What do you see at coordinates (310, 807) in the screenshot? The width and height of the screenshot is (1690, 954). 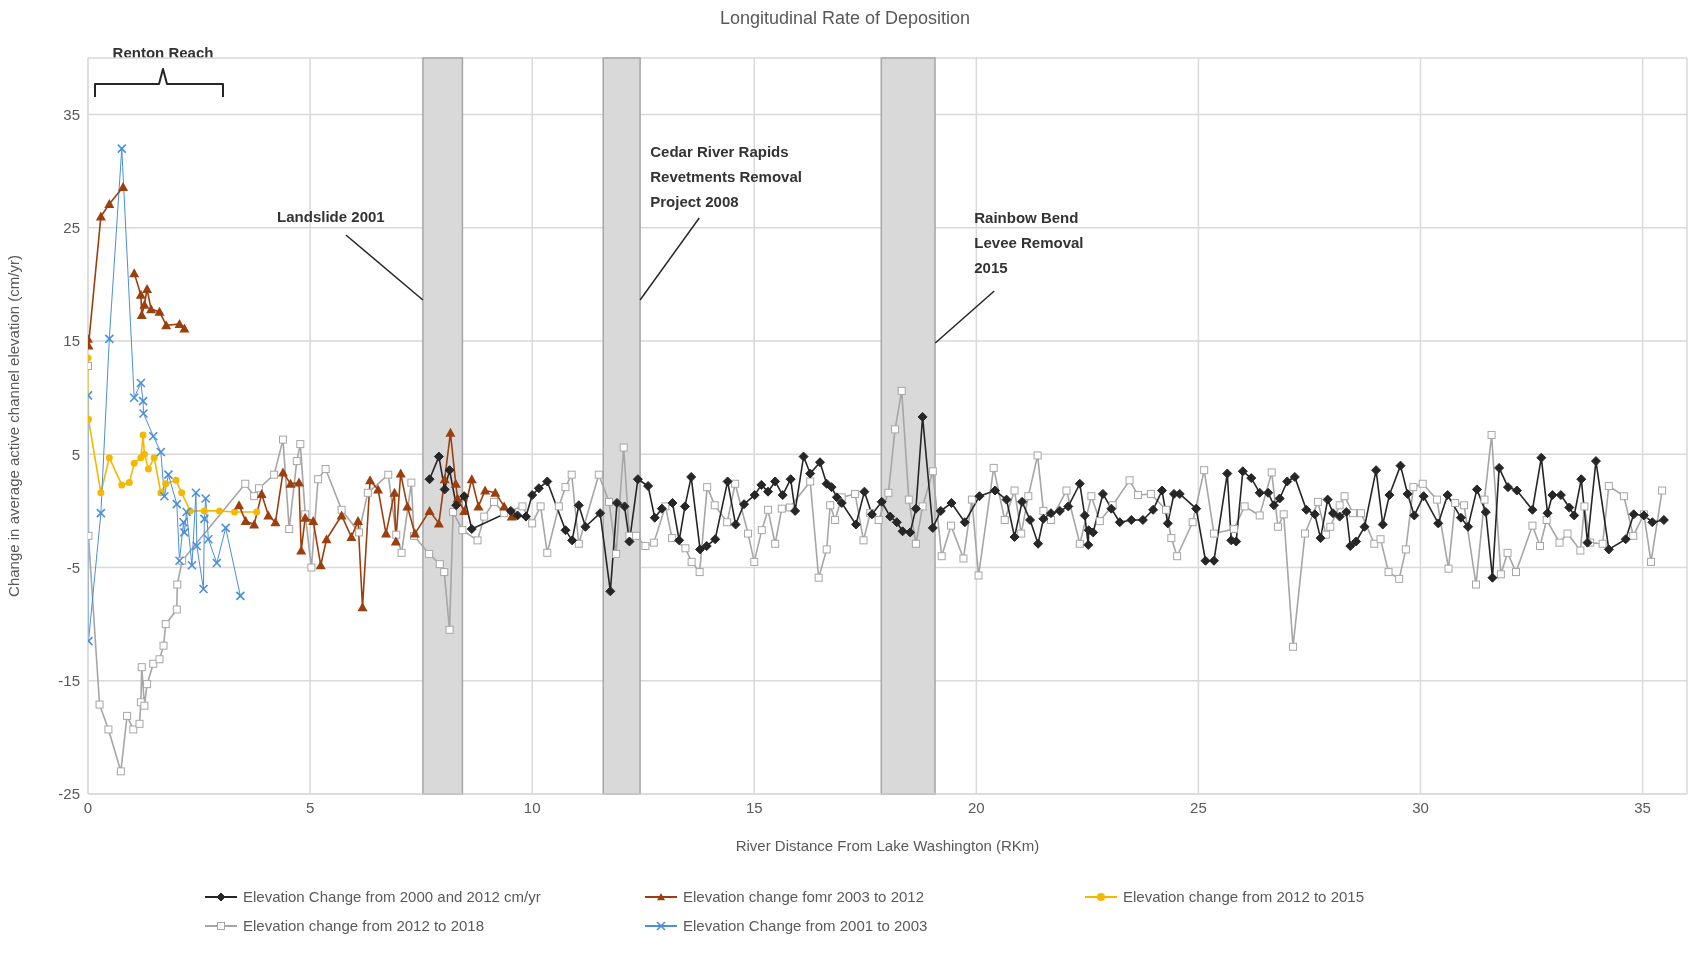 I see `x-tick-label: 5` at bounding box center [310, 807].